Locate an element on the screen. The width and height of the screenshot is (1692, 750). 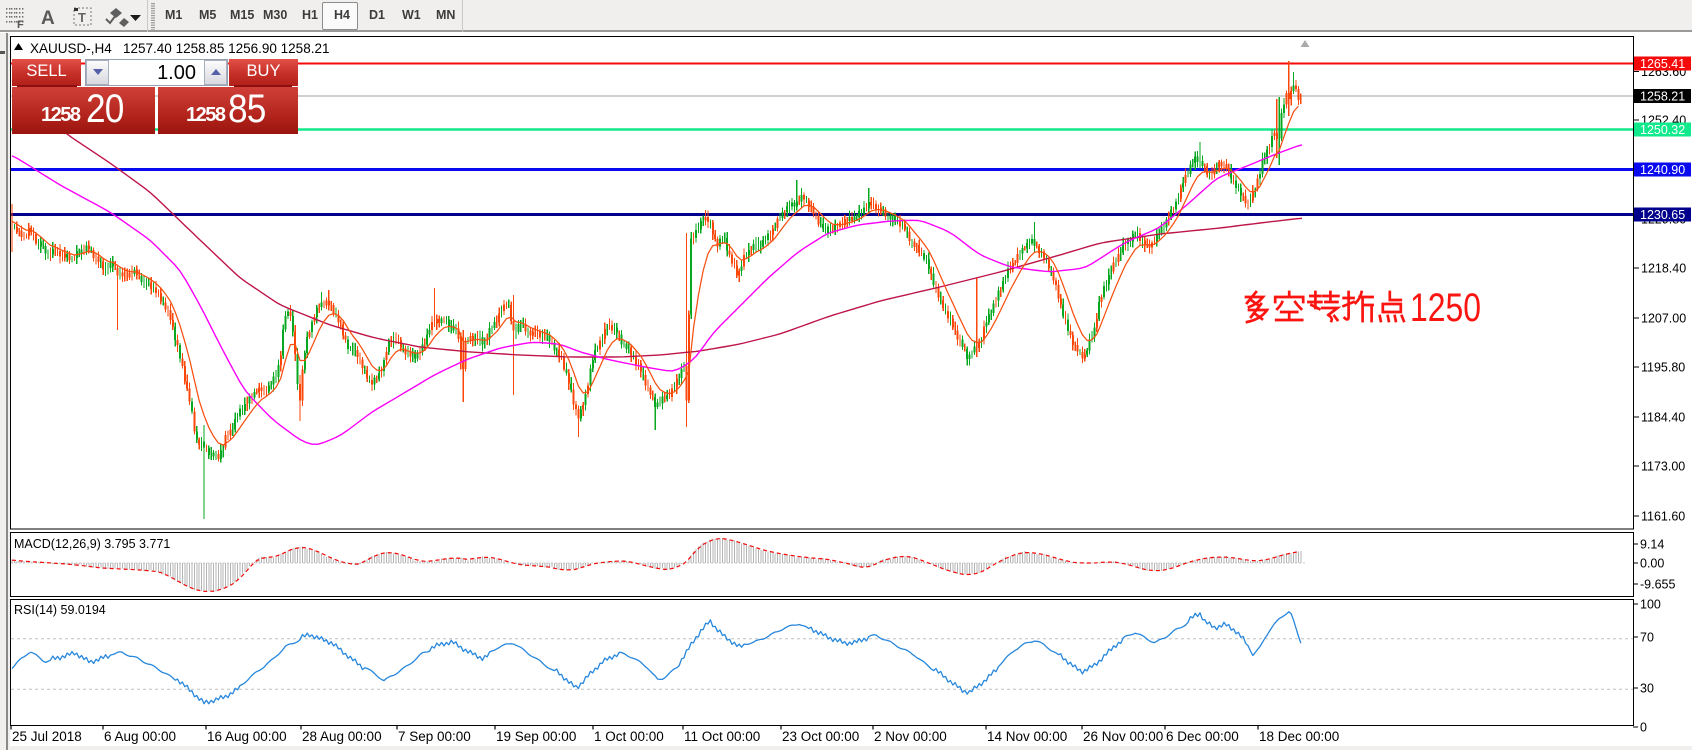
svg-text: 70 is located at coordinates (1647, 638).